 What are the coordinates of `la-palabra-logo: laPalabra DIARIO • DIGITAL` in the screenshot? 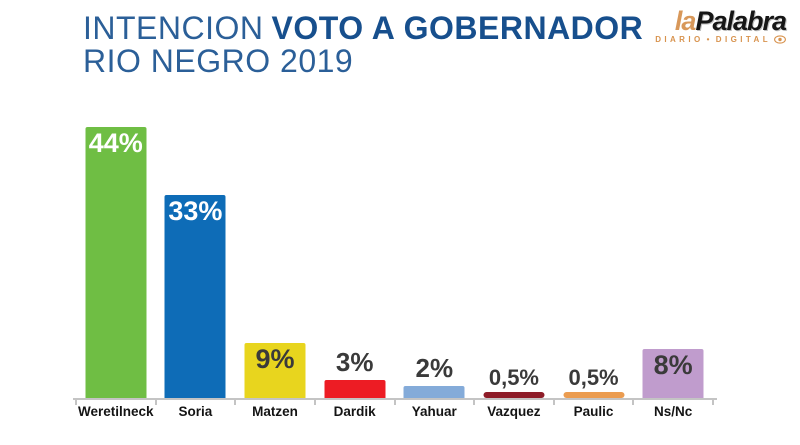 It's located at (721, 25).